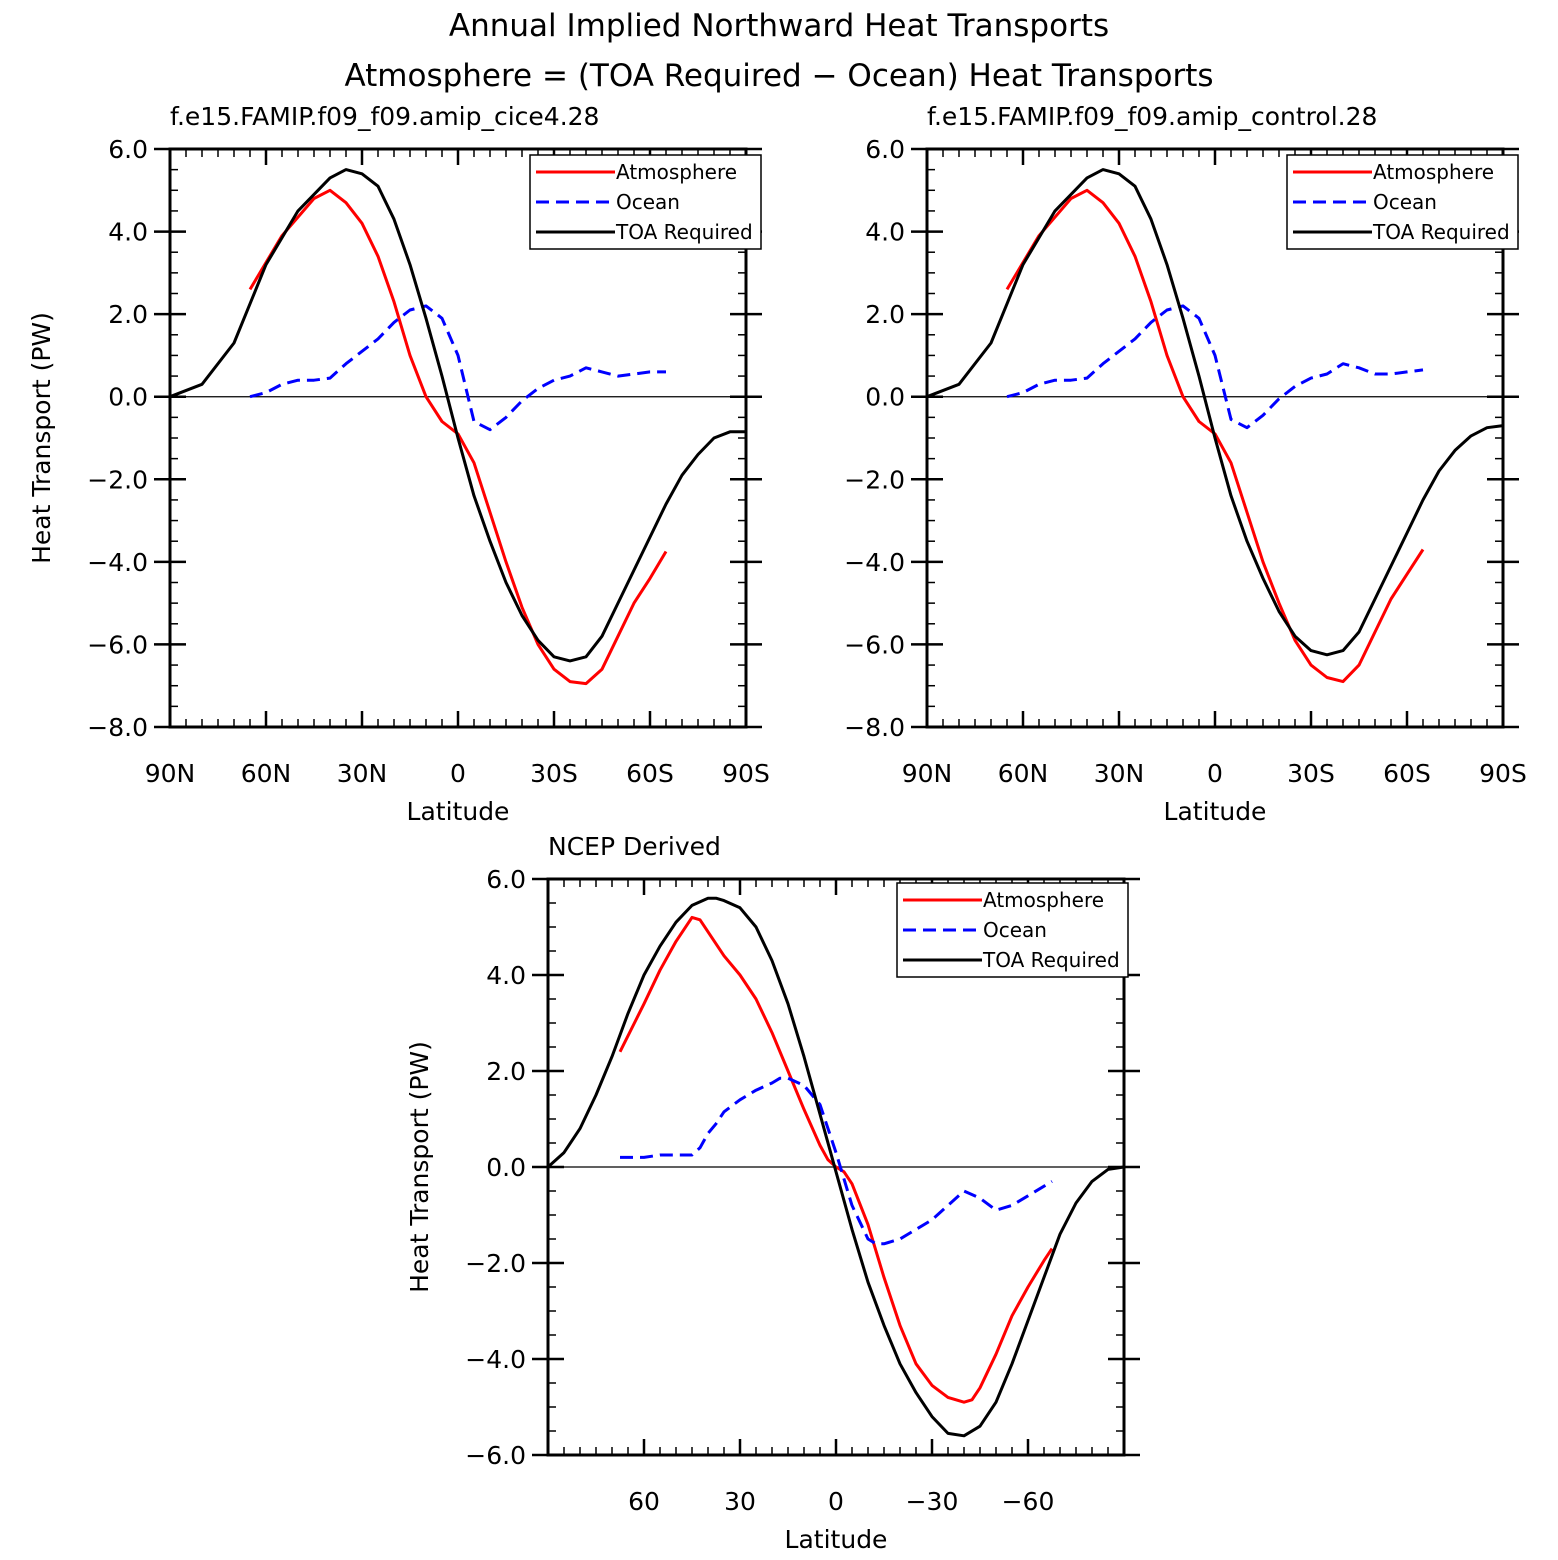  What do you see at coordinates (1028, 1501) in the screenshot?
I see `x-tick-label: −60` at bounding box center [1028, 1501].